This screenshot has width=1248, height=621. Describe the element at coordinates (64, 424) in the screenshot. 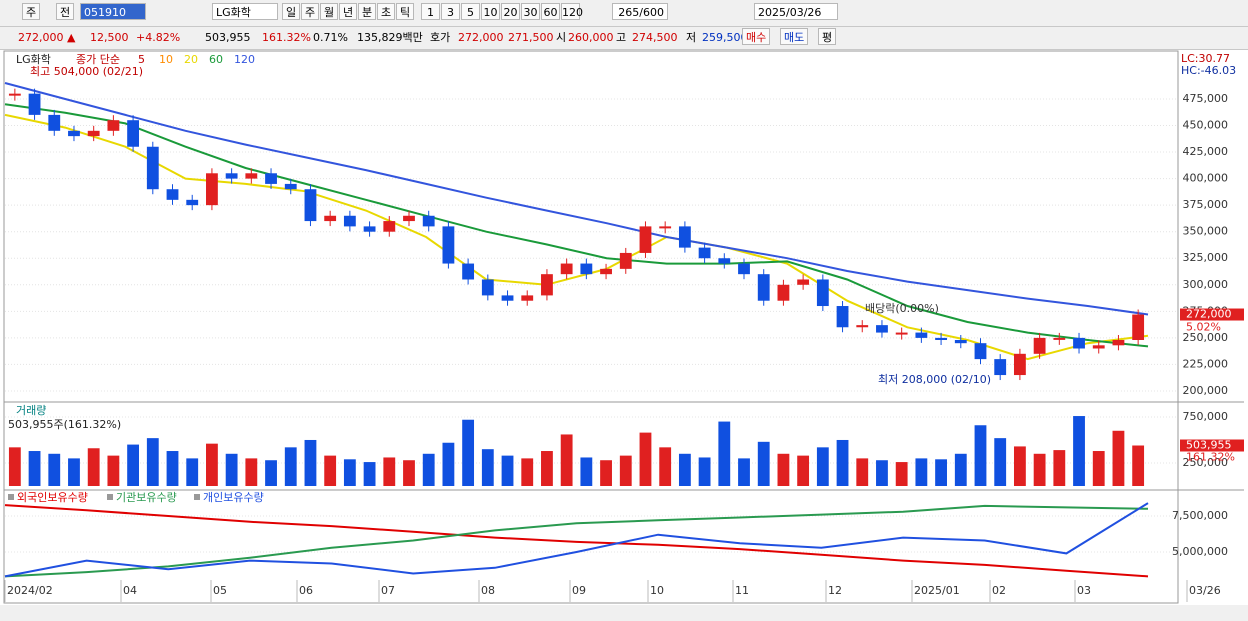

I see `pane-subtitle: 503,955주(161.32%)` at that location.